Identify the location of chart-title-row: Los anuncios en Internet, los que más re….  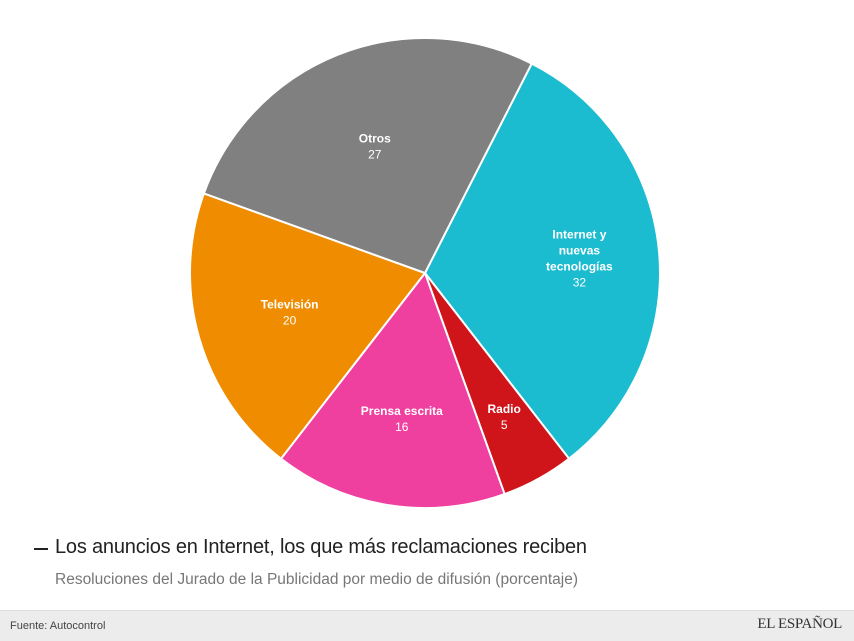
(310, 547).